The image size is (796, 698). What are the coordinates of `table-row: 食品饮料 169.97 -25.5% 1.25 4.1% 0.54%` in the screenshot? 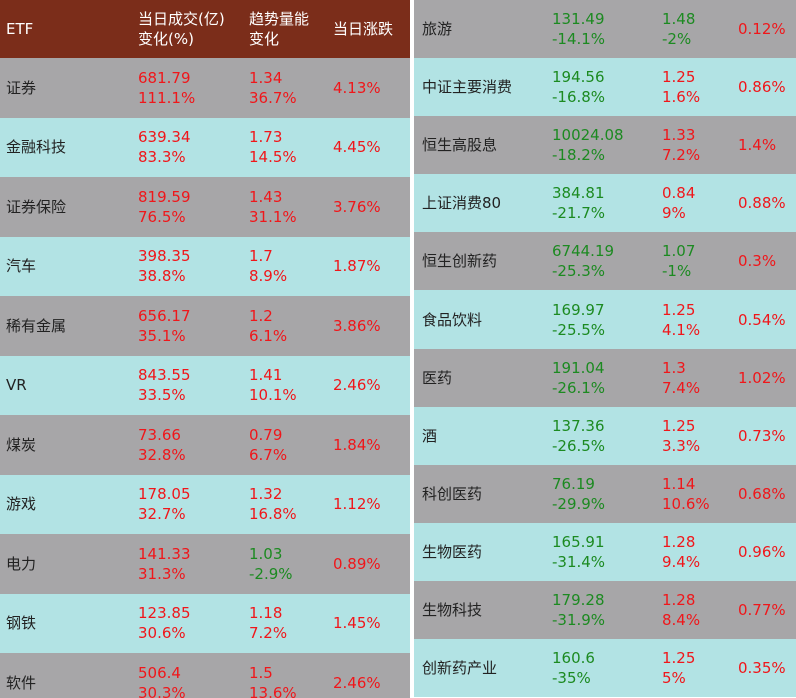 It's located at (605, 319).